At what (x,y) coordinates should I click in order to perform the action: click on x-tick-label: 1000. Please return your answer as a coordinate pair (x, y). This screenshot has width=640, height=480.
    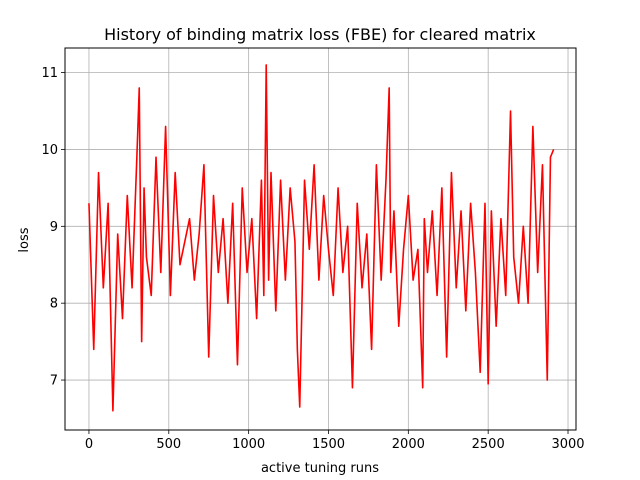
    Looking at the image, I should click on (248, 444).